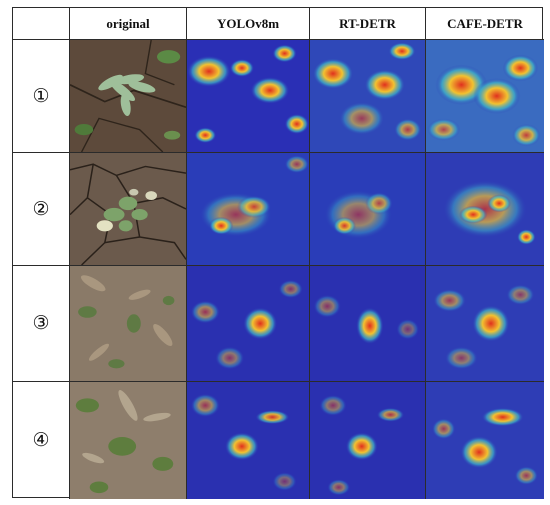  I want to click on row-label-3: ③, so click(41, 324).